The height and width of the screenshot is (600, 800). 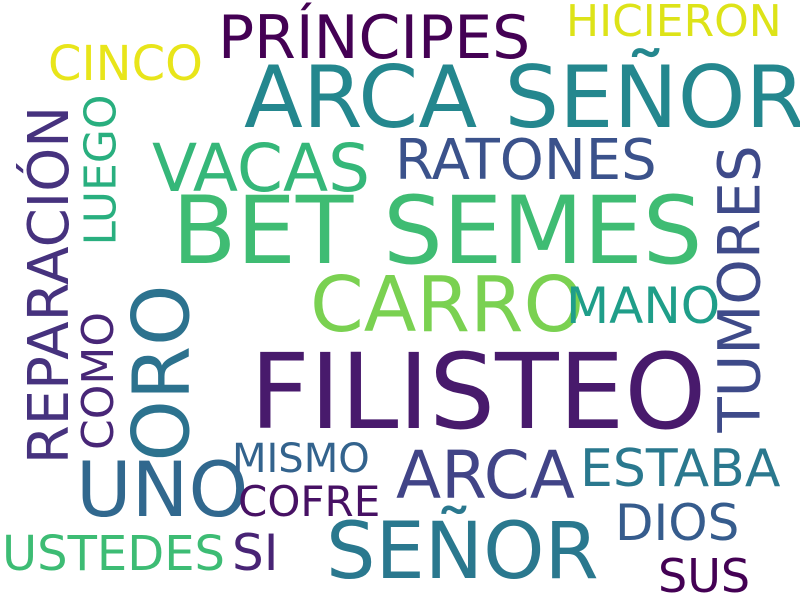 What do you see at coordinates (255, 553) in the screenshot?
I see `word-si: SI` at bounding box center [255, 553].